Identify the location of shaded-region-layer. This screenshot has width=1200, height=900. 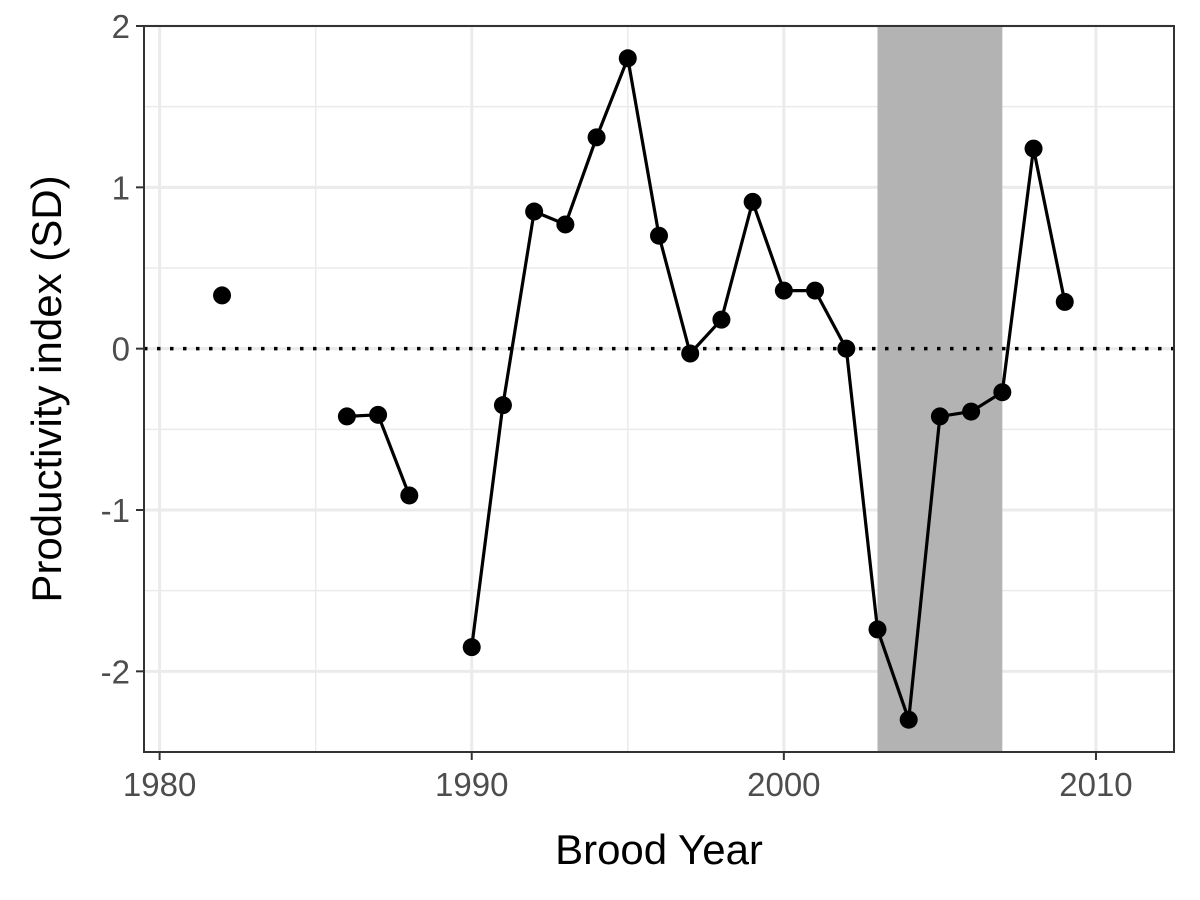
(940, 389).